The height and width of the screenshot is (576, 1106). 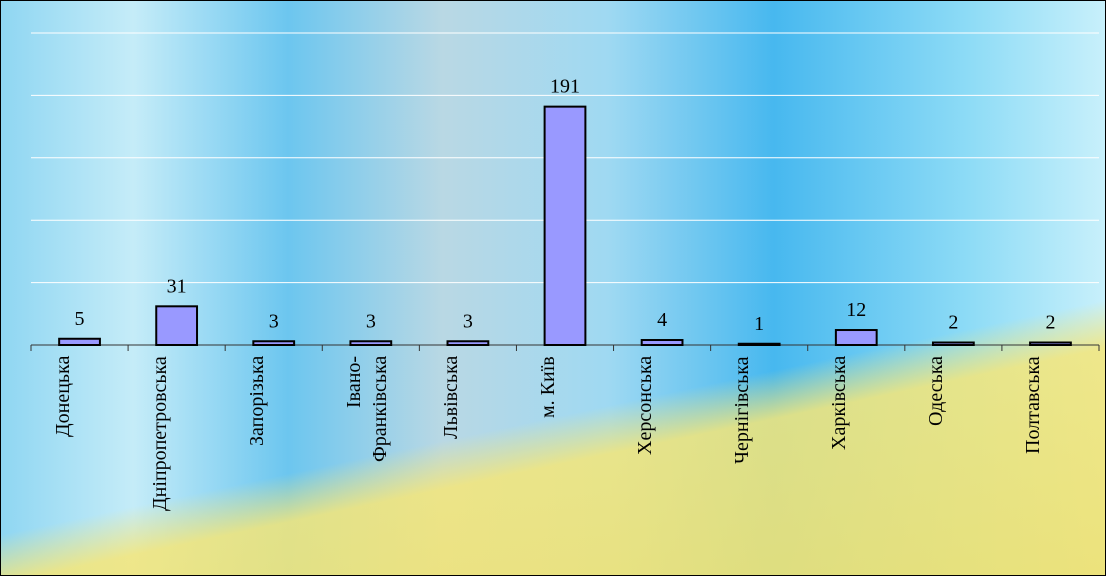 What do you see at coordinates (80, 319) in the screenshot?
I see `value-label: 5` at bounding box center [80, 319].